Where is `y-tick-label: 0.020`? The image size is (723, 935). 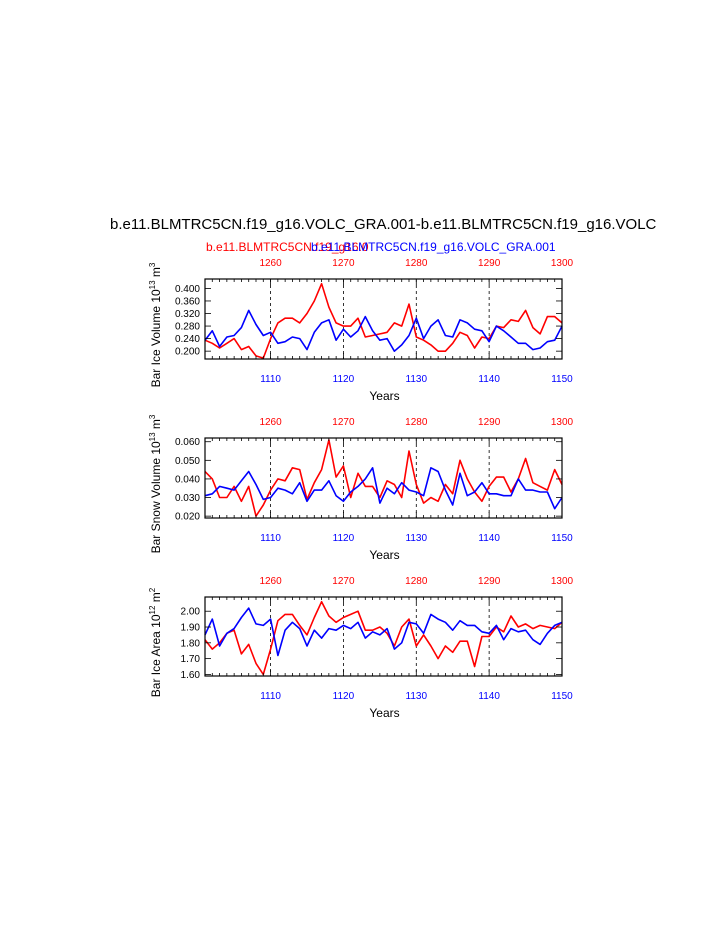 y-tick-label: 0.020 is located at coordinates (187, 517).